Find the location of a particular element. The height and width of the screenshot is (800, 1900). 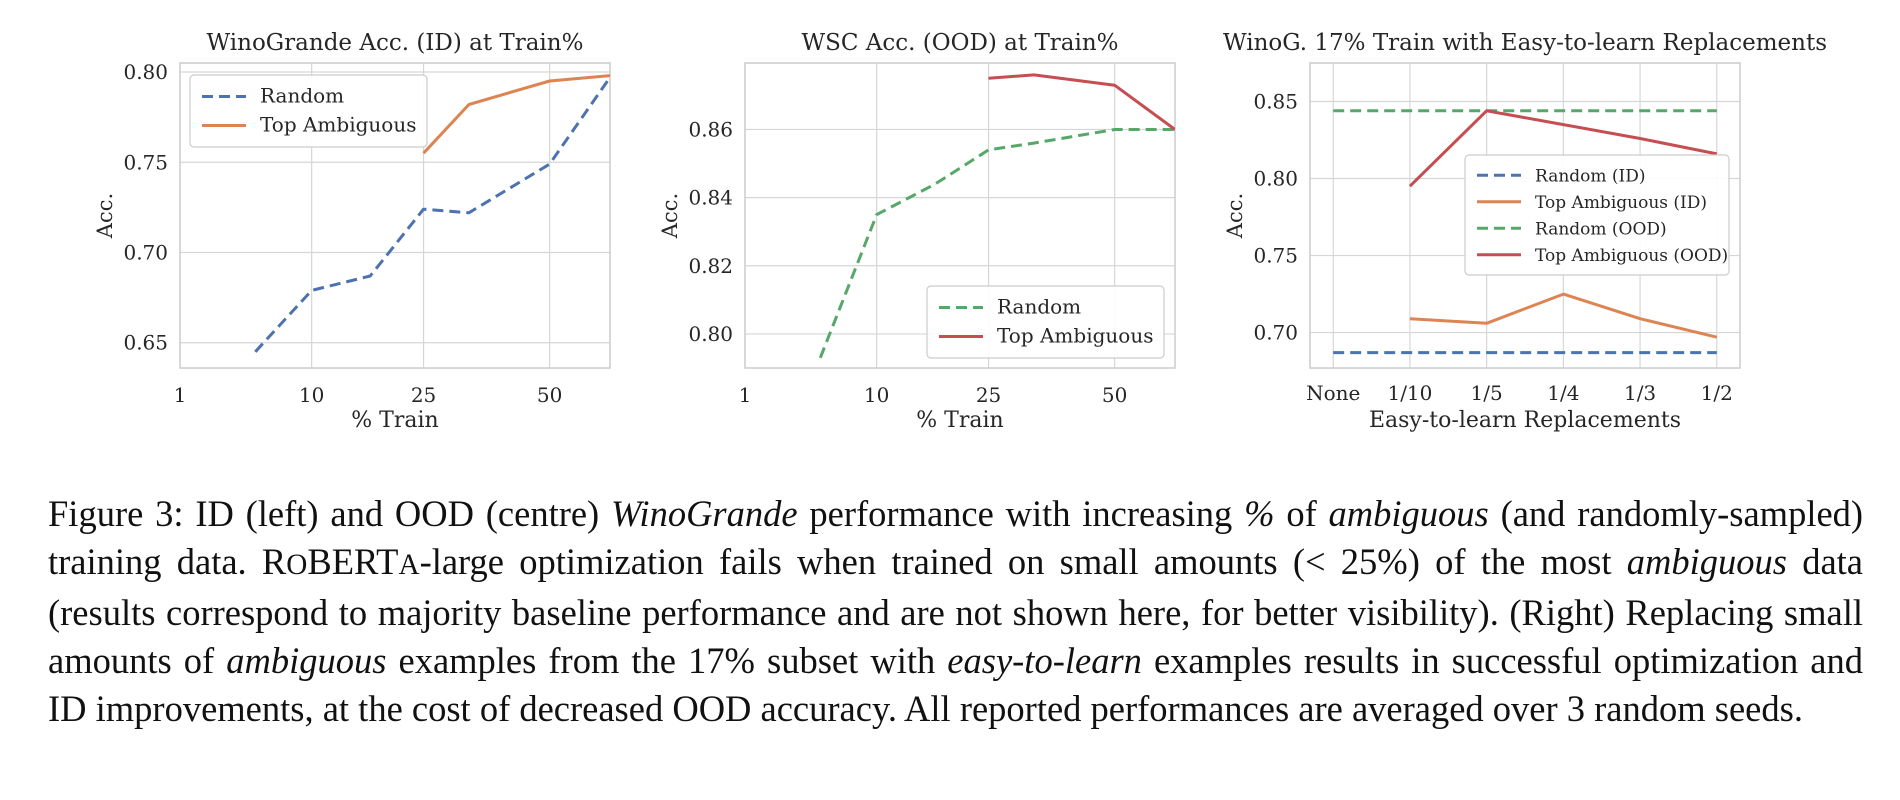

caption-emphasis: easy-to-learn is located at coordinates (1044, 660).